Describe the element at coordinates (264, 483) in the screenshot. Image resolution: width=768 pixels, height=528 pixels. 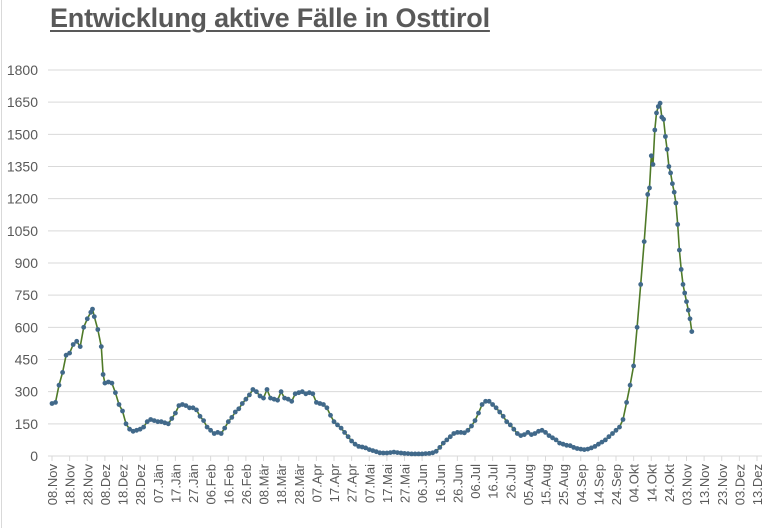
I see `x-tick-label: 08.Mär` at that location.